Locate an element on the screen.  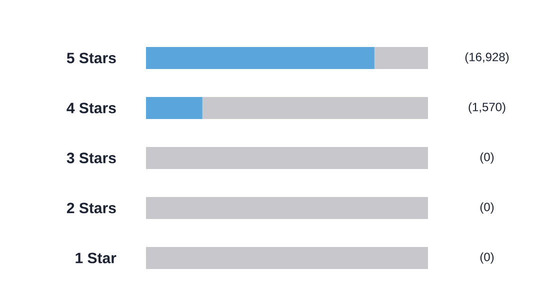
y-tick-label: 4 Stars is located at coordinates (91, 108).